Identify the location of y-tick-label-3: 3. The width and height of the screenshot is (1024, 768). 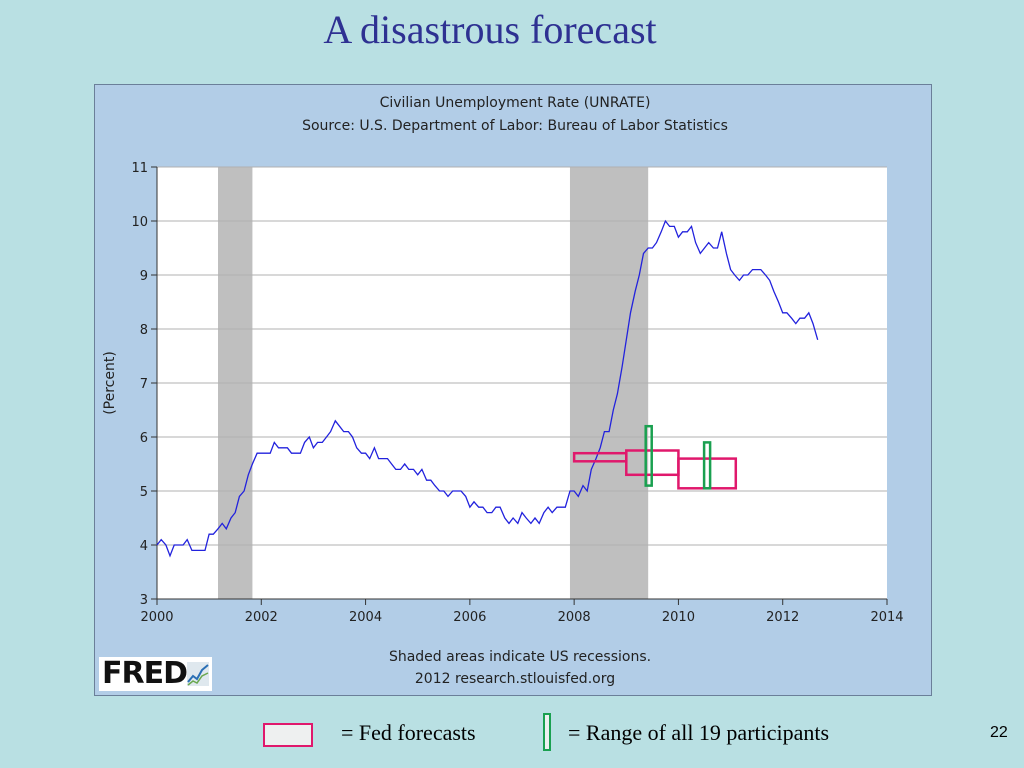
(144, 600).